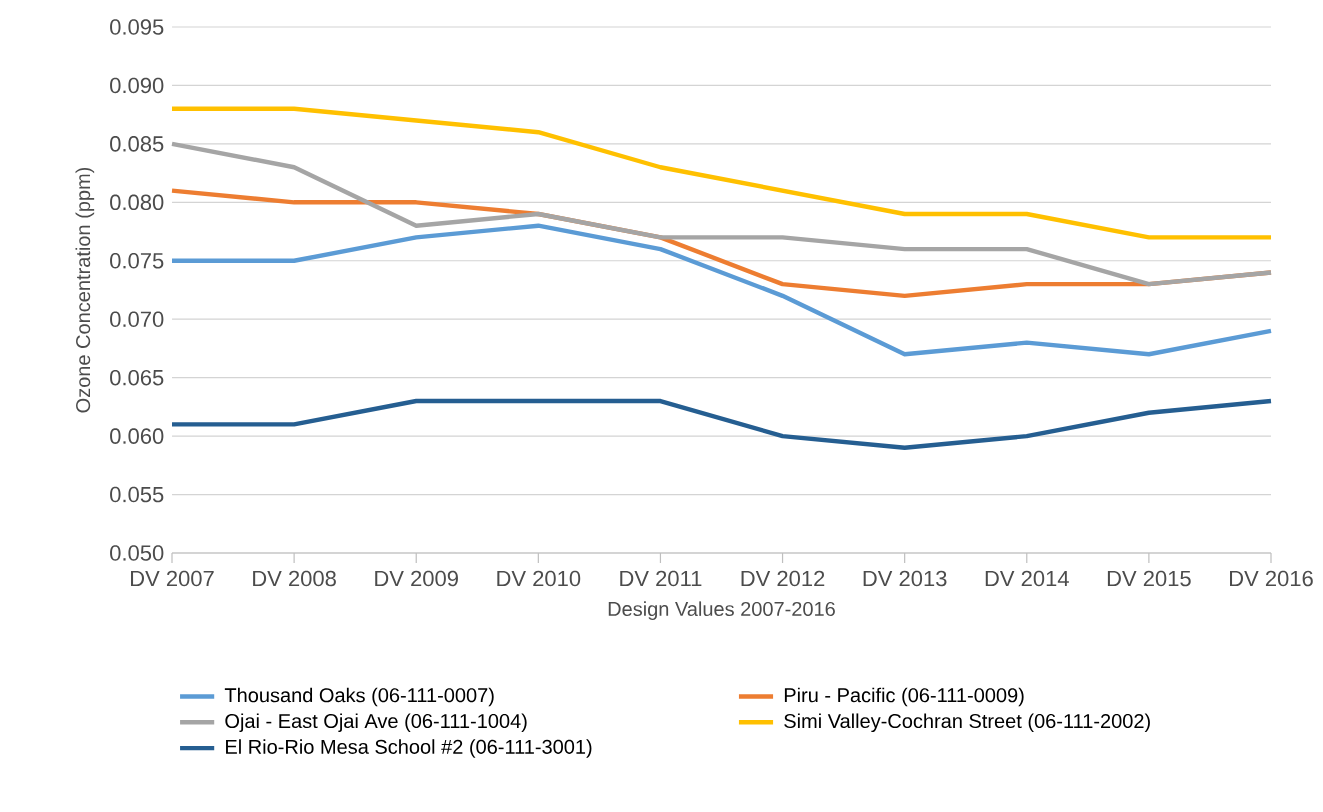 Image resolution: width=1323 pixels, height=812 pixels. What do you see at coordinates (376, 723) in the screenshot?
I see `legend-label: Ojai - East Ojai Ave (06-111-1004)` at bounding box center [376, 723].